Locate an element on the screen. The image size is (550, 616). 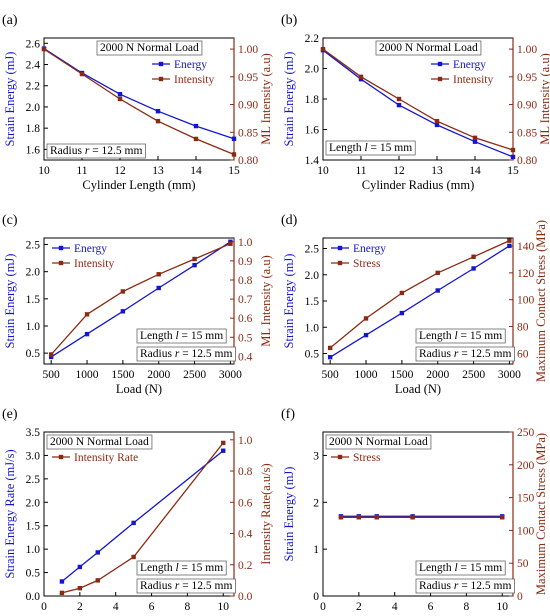
x-tick-label: 1000 is located at coordinates (87, 375).